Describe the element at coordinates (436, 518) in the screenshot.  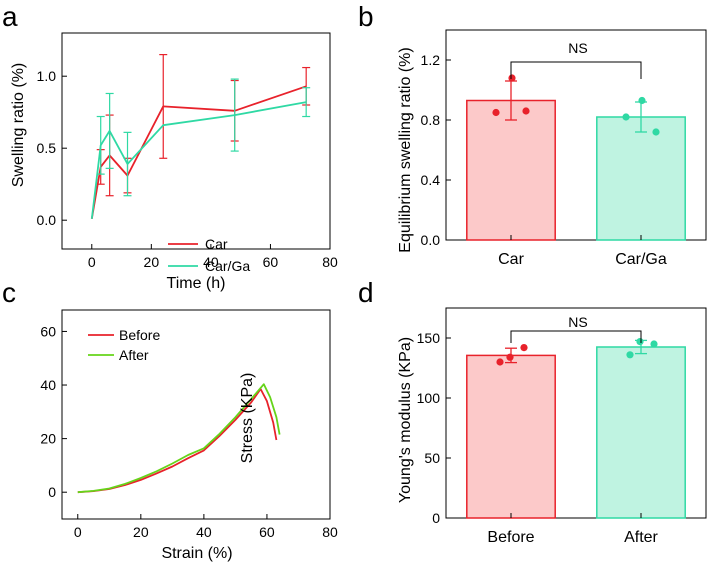
I see `y-tick-label-d-0: 0` at that location.